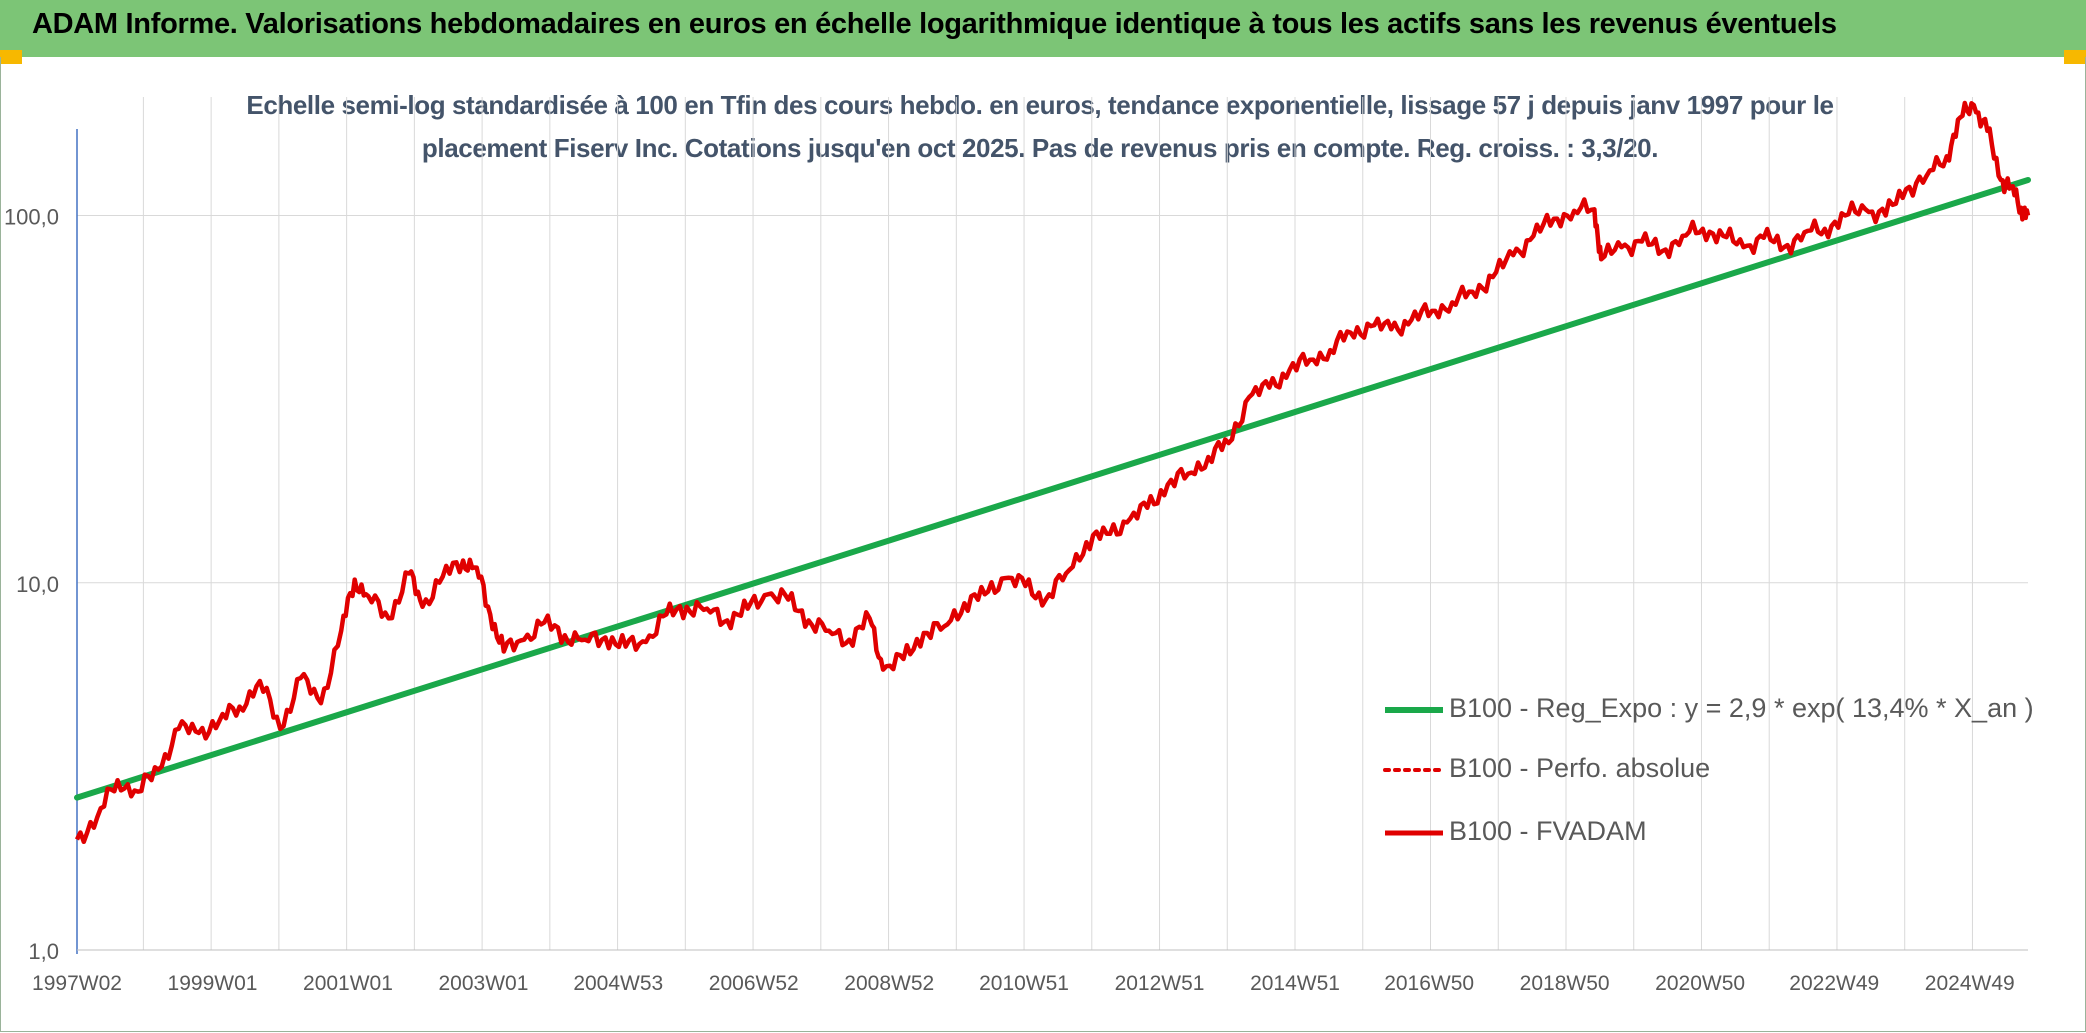 This screenshot has height=1033, width=2086. Describe the element at coordinates (2075, 57) in the screenshot. I see `corner-accent-right` at that location.